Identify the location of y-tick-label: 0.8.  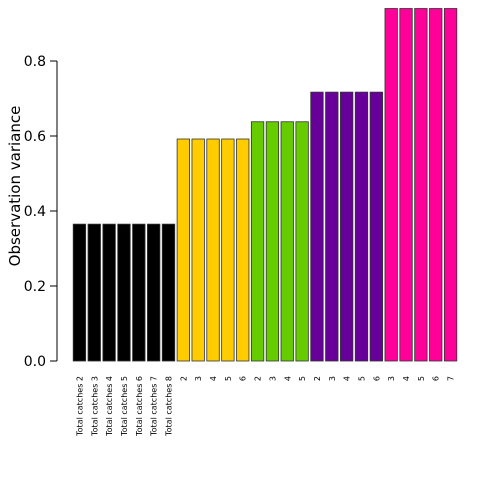
(35, 62).